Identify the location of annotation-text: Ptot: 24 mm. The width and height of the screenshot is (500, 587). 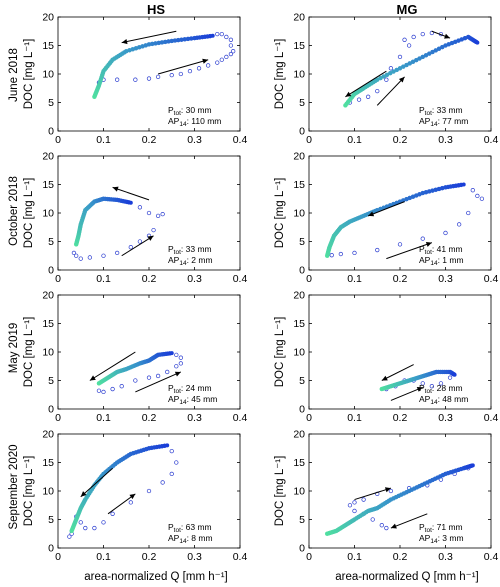
(190, 389).